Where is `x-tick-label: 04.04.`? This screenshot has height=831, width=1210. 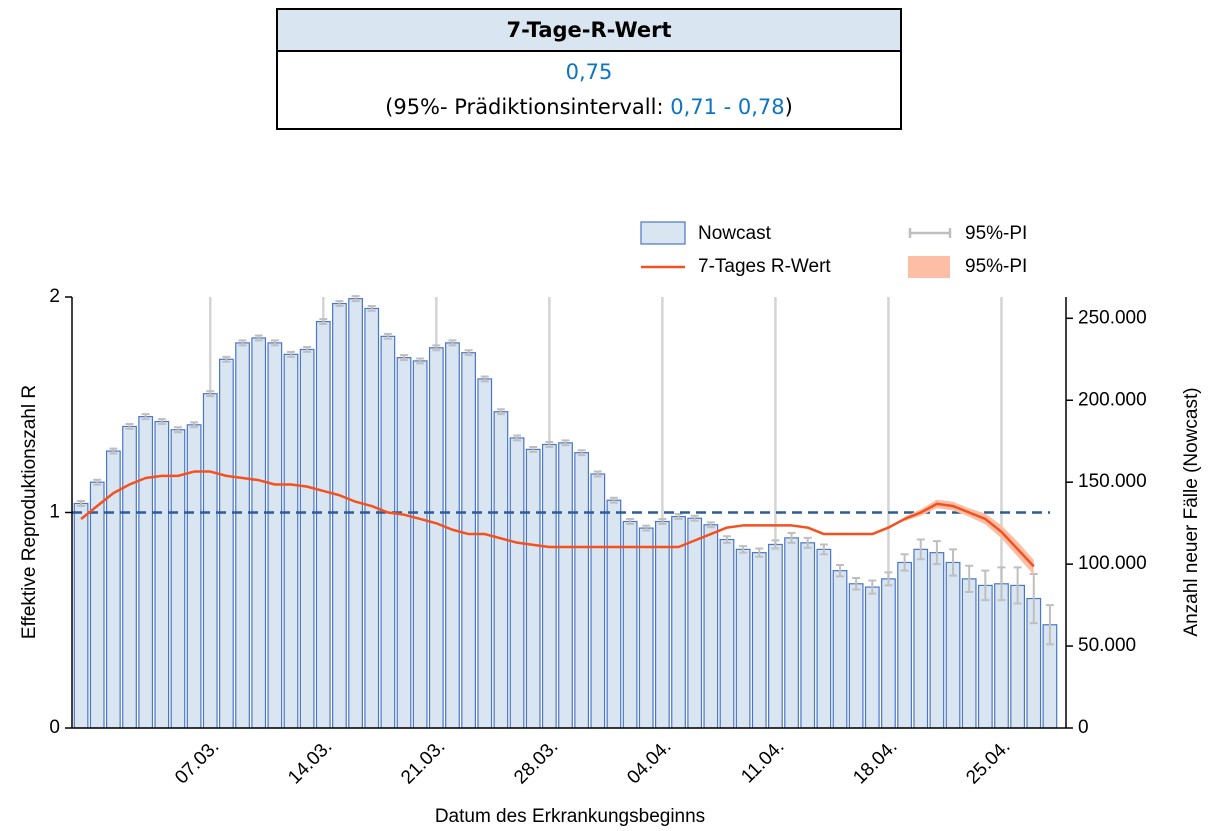
x-tick-label: 04.04. is located at coordinates (649, 762).